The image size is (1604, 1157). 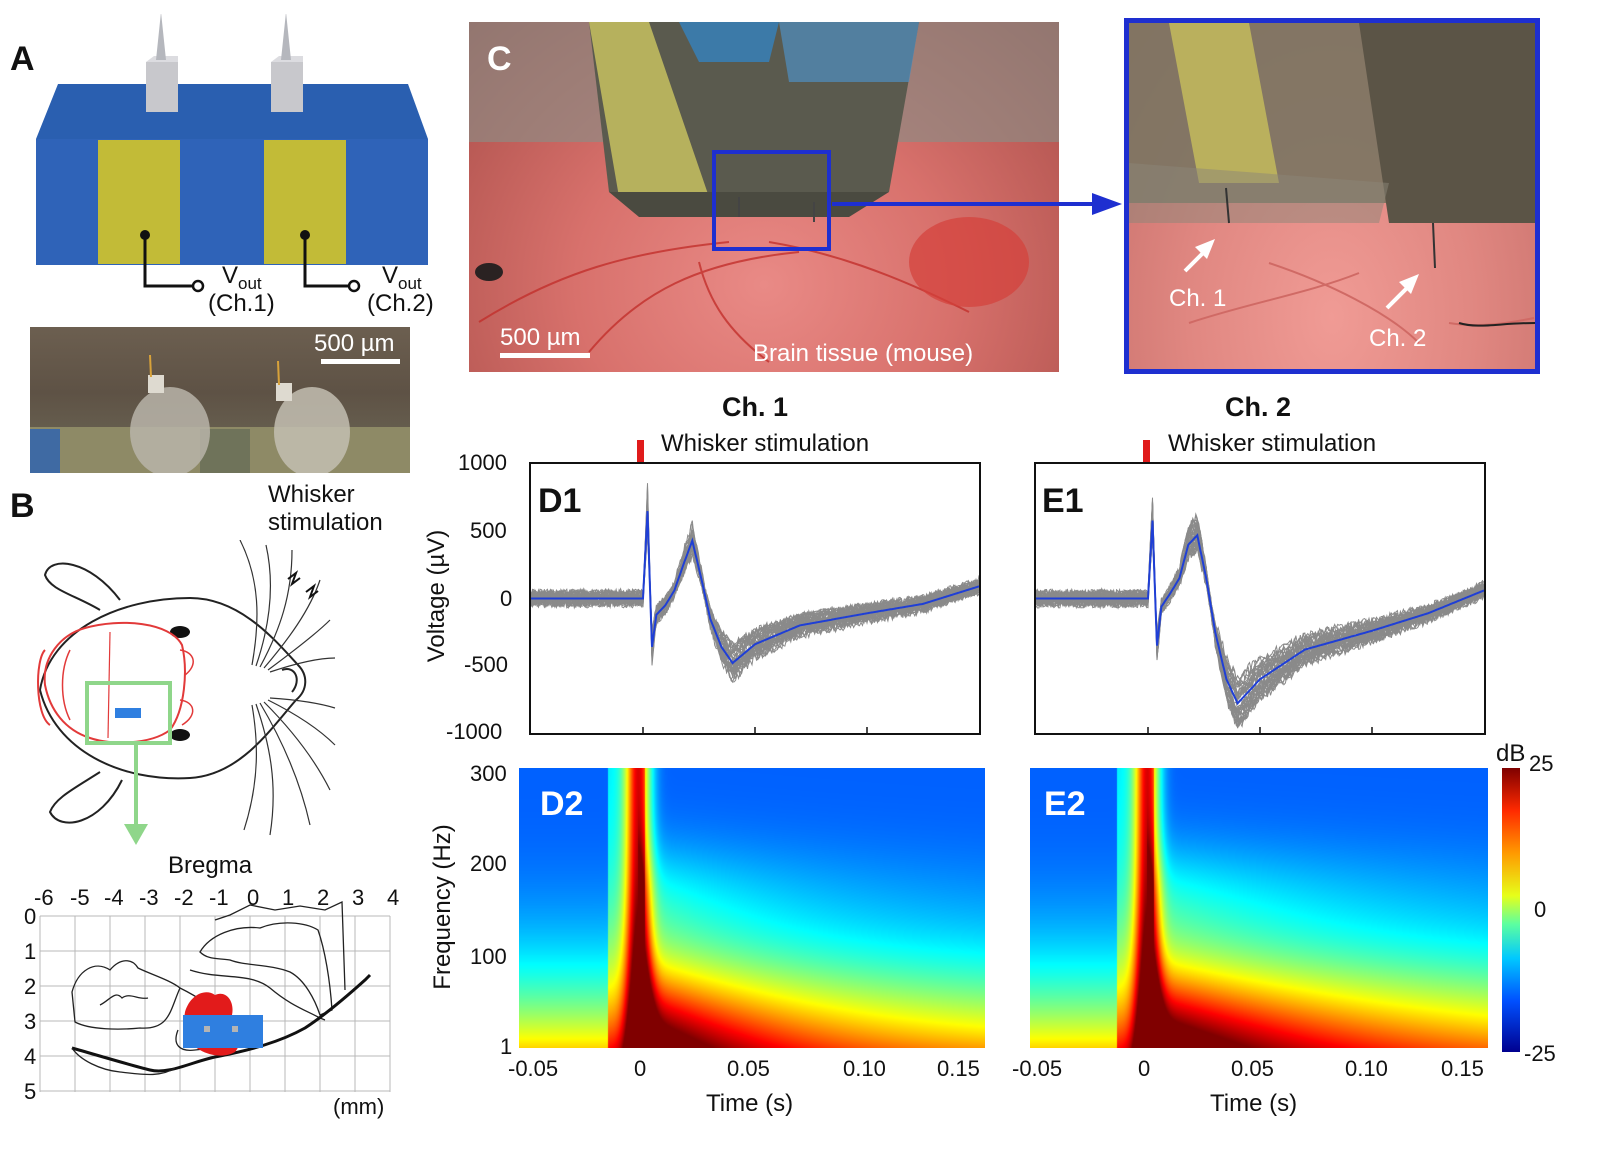 I want to click on atlas-y-tick: 0, so click(x=30, y=916).